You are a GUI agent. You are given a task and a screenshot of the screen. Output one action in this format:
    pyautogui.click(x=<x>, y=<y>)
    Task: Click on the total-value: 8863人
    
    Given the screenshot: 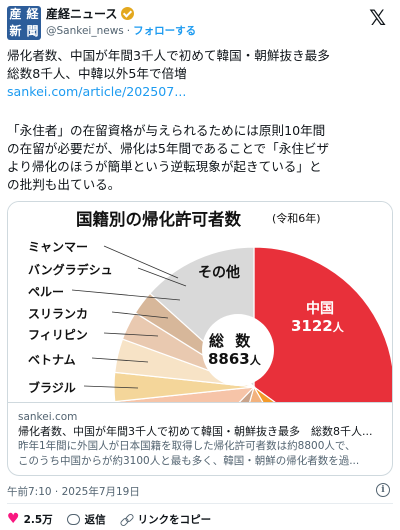 What is the action you would take?
    pyautogui.click(x=234, y=359)
    